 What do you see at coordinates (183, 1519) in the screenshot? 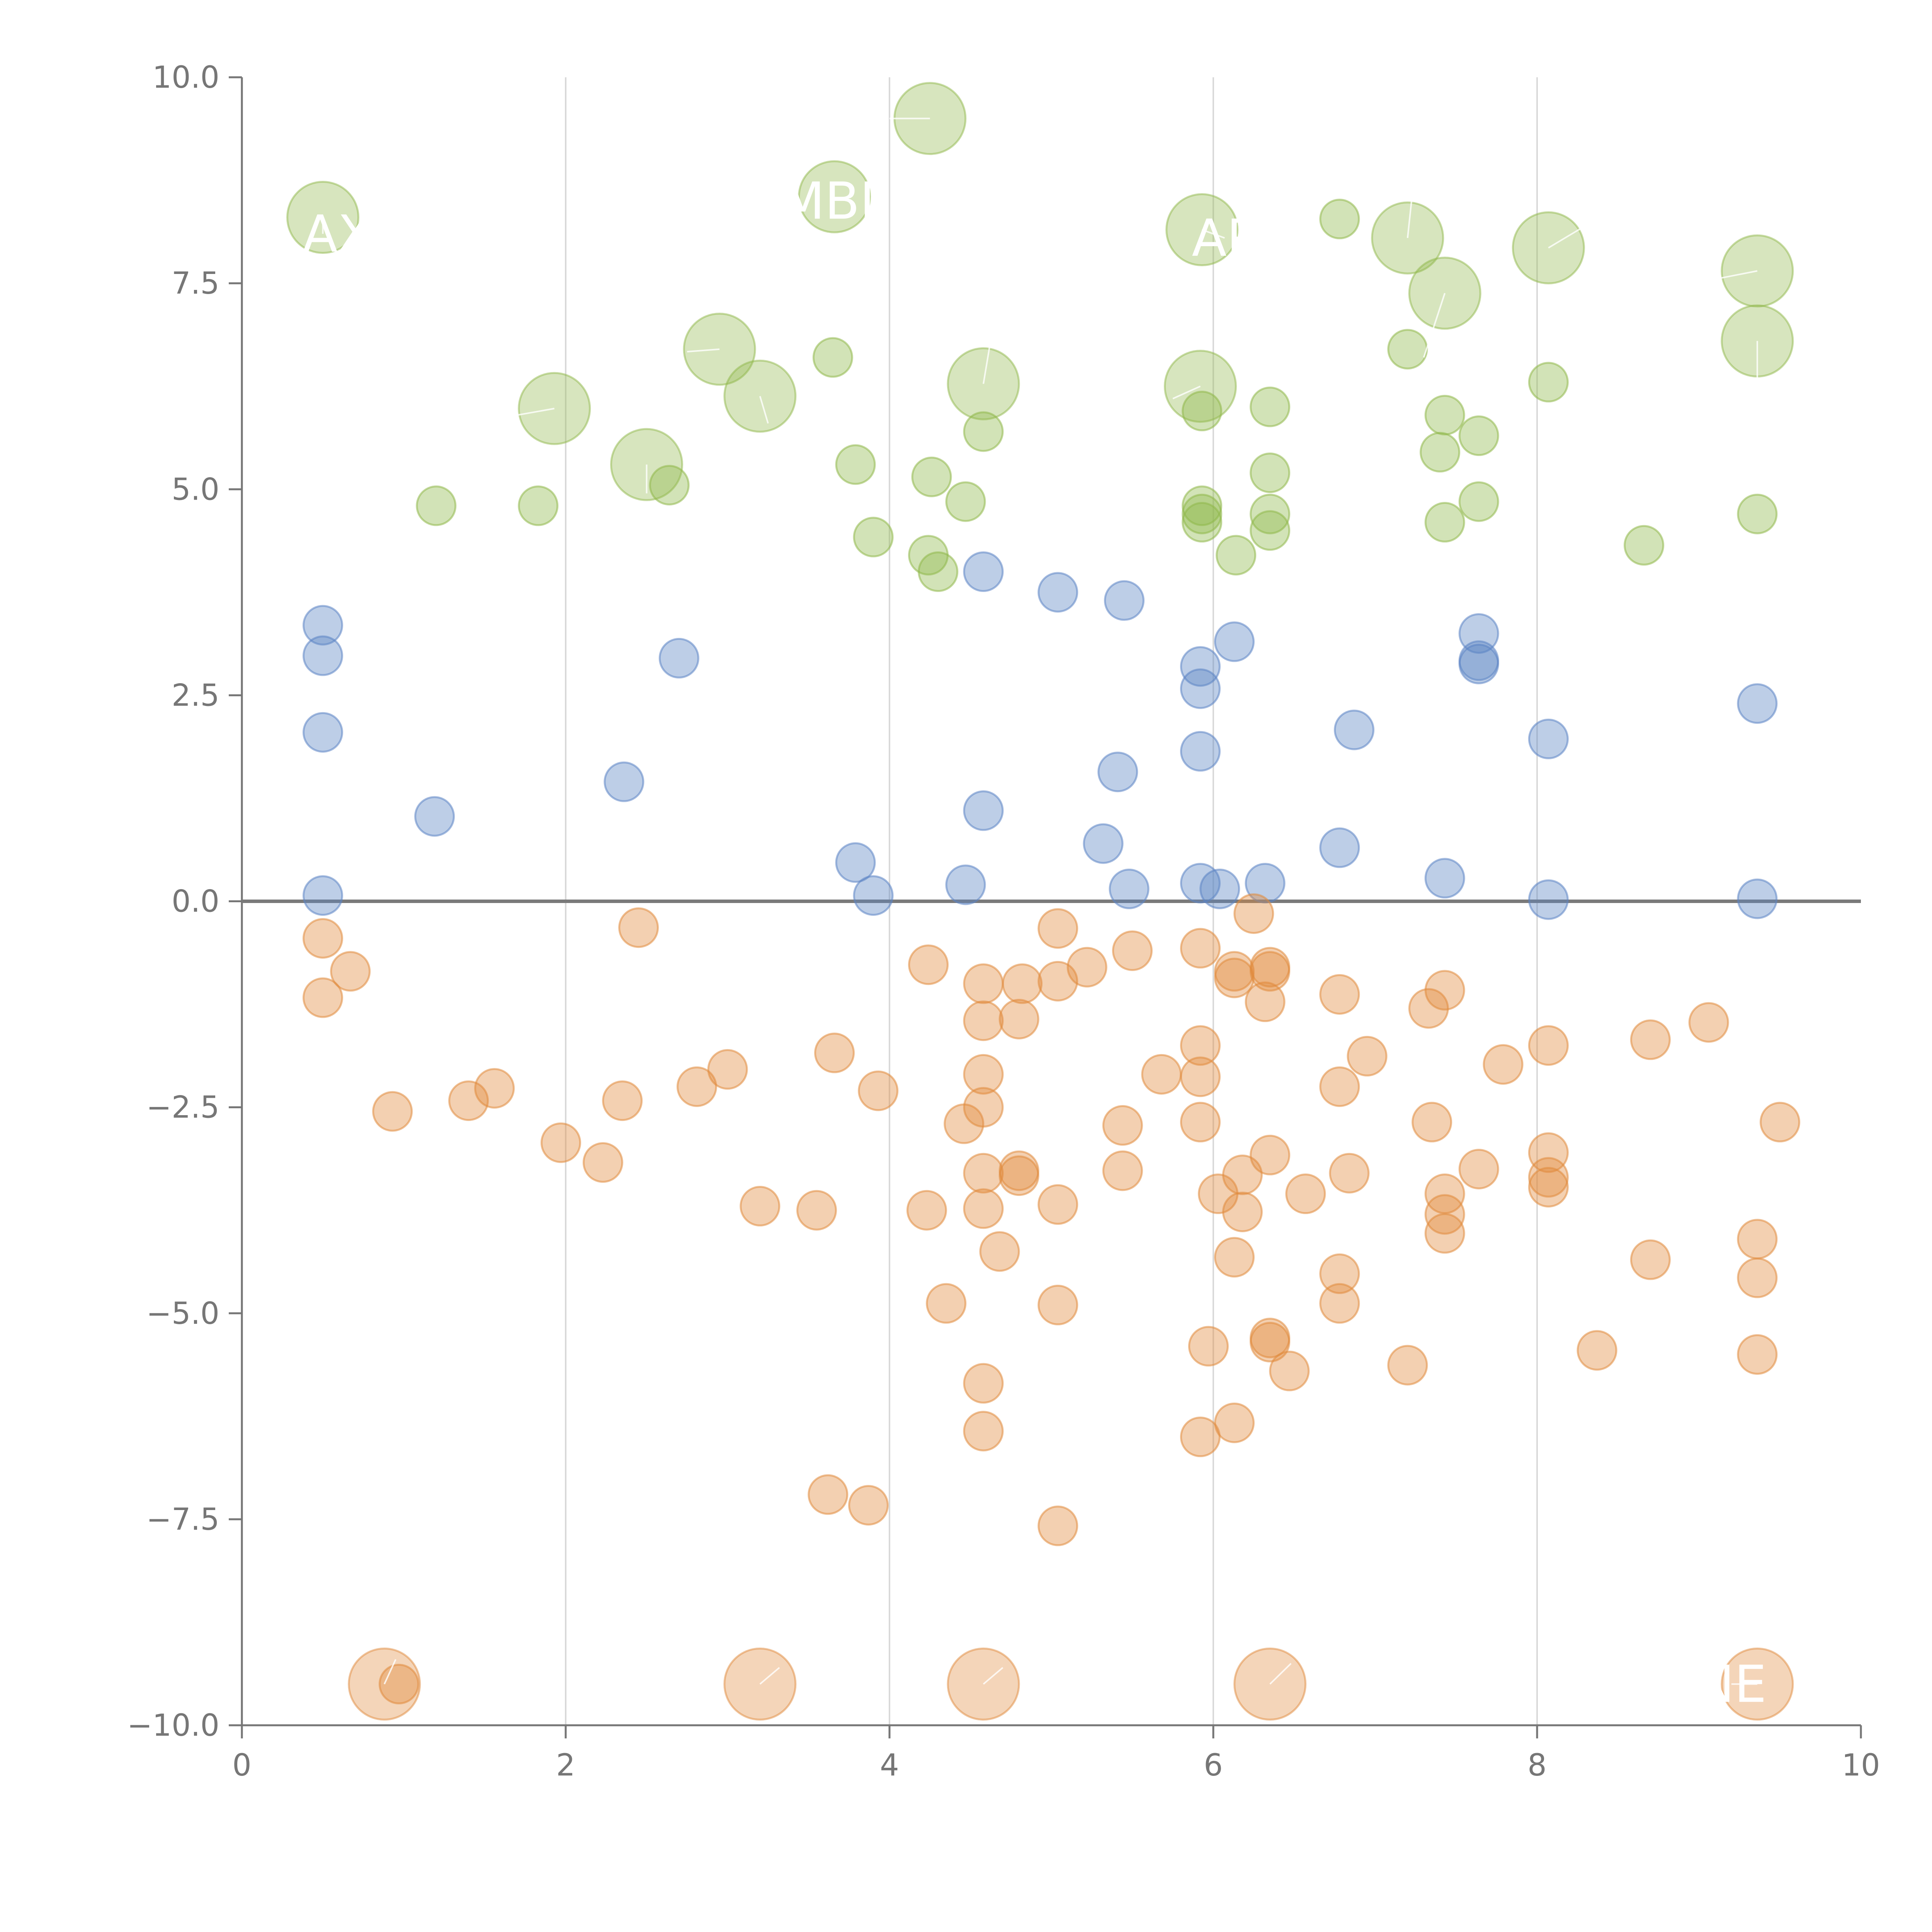
I see `y-tick-label: −7.5` at bounding box center [183, 1519].